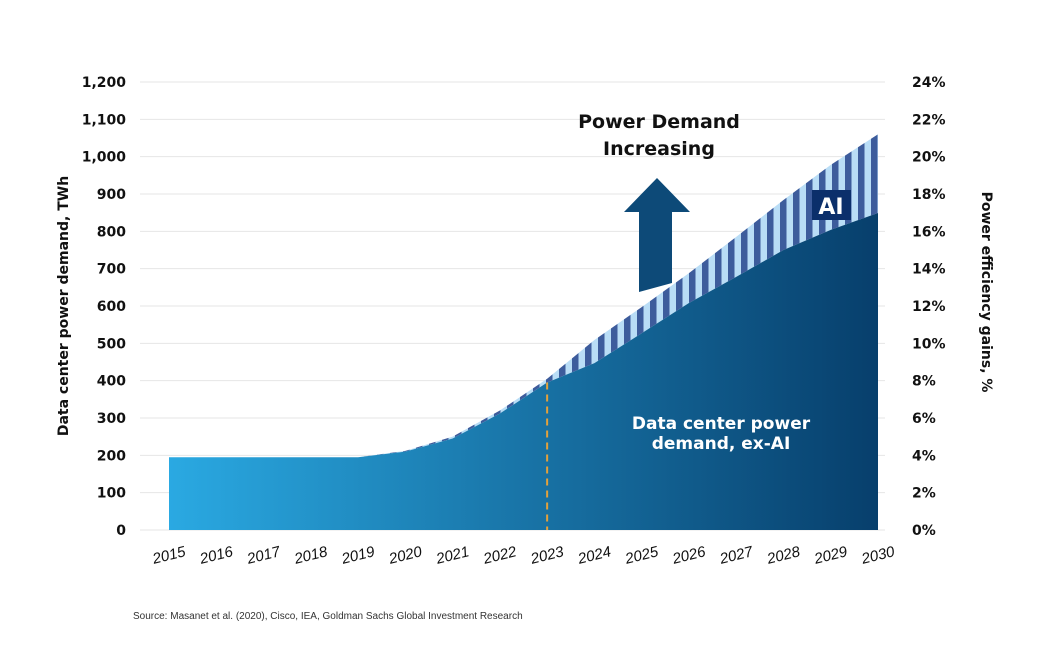 This screenshot has height=666, width=1050. What do you see at coordinates (929, 270) in the screenshot?
I see `y2-tick-label: 14%` at bounding box center [929, 270].